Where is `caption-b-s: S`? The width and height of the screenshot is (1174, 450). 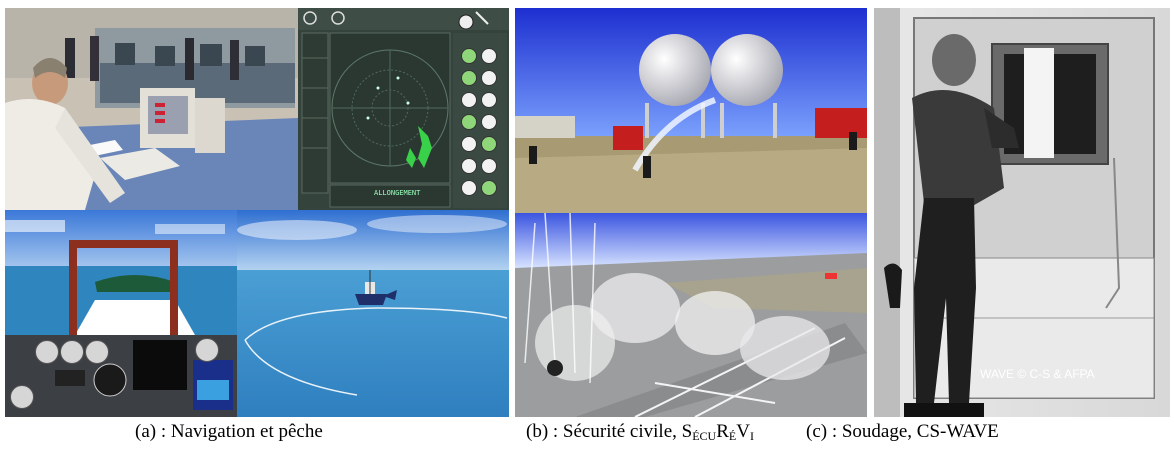
caption-b-s: S is located at coordinates (687, 431).